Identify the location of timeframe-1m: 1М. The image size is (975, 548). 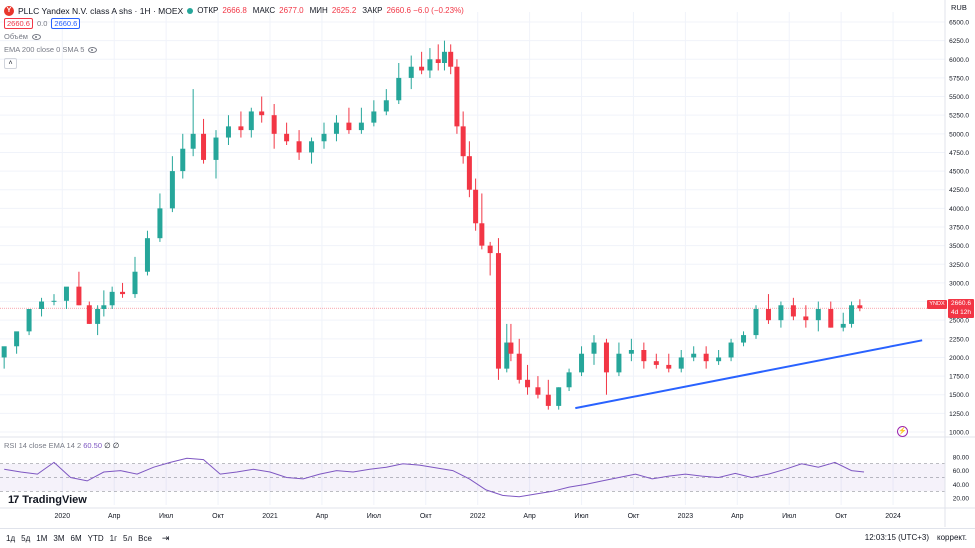
(42, 538).